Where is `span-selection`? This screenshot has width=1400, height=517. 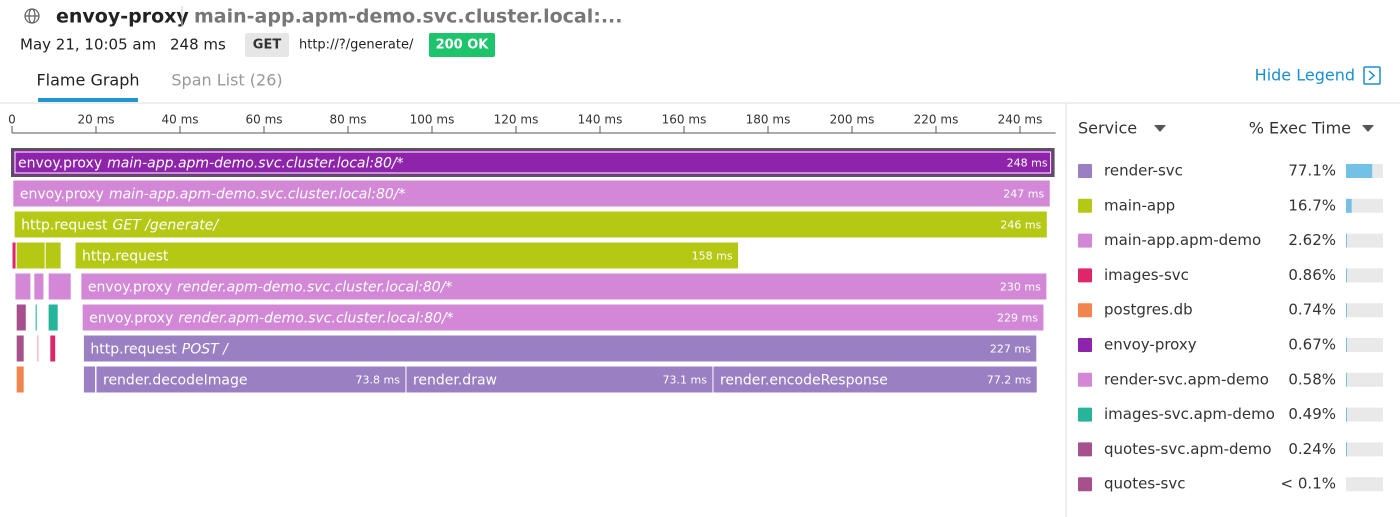
span-selection is located at coordinates (533, 162).